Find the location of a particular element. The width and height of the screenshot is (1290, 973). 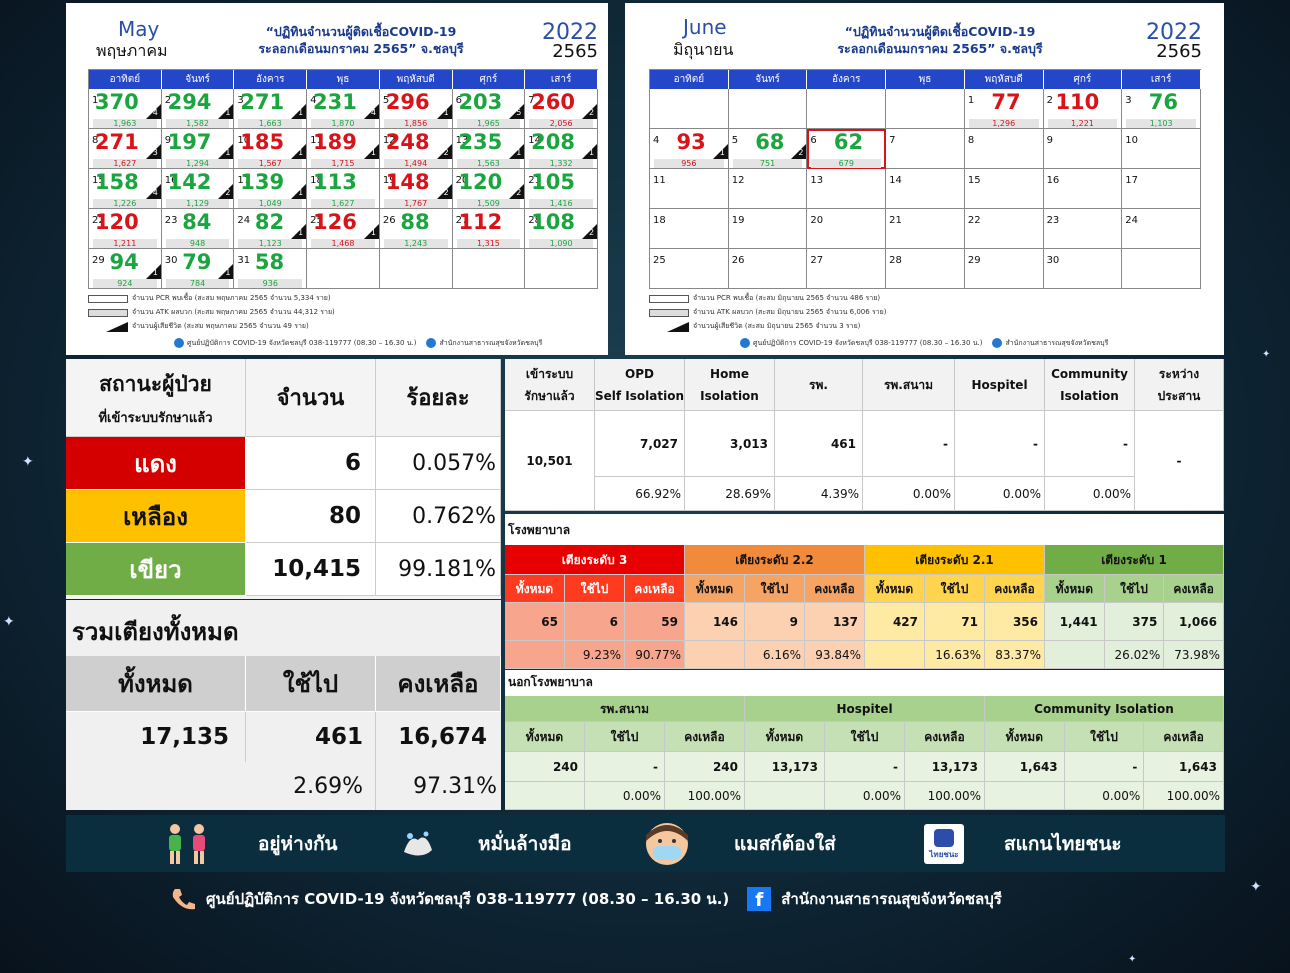

calendar-day-cell: 7 260 2,056 2 is located at coordinates (561, 109).